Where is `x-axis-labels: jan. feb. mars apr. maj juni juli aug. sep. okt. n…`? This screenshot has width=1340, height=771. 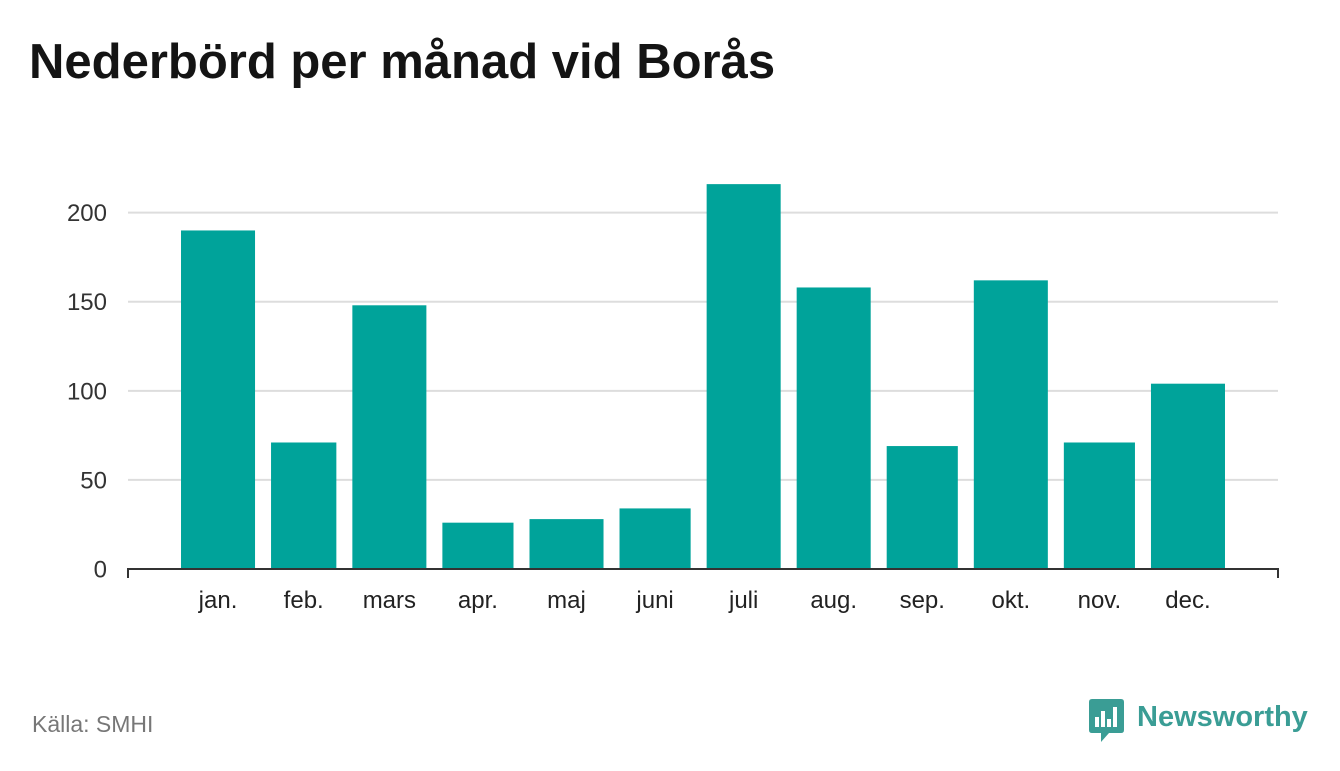
x-axis-labels: jan. feb. mars apr. maj juni juli aug. sep. okt. n… is located at coordinates (704, 600).